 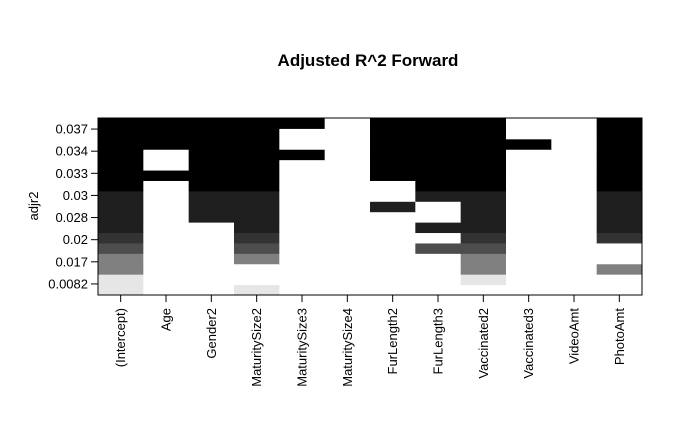 What do you see at coordinates (71, 129) in the screenshot?
I see `y-tick-label: 0.037` at bounding box center [71, 129].